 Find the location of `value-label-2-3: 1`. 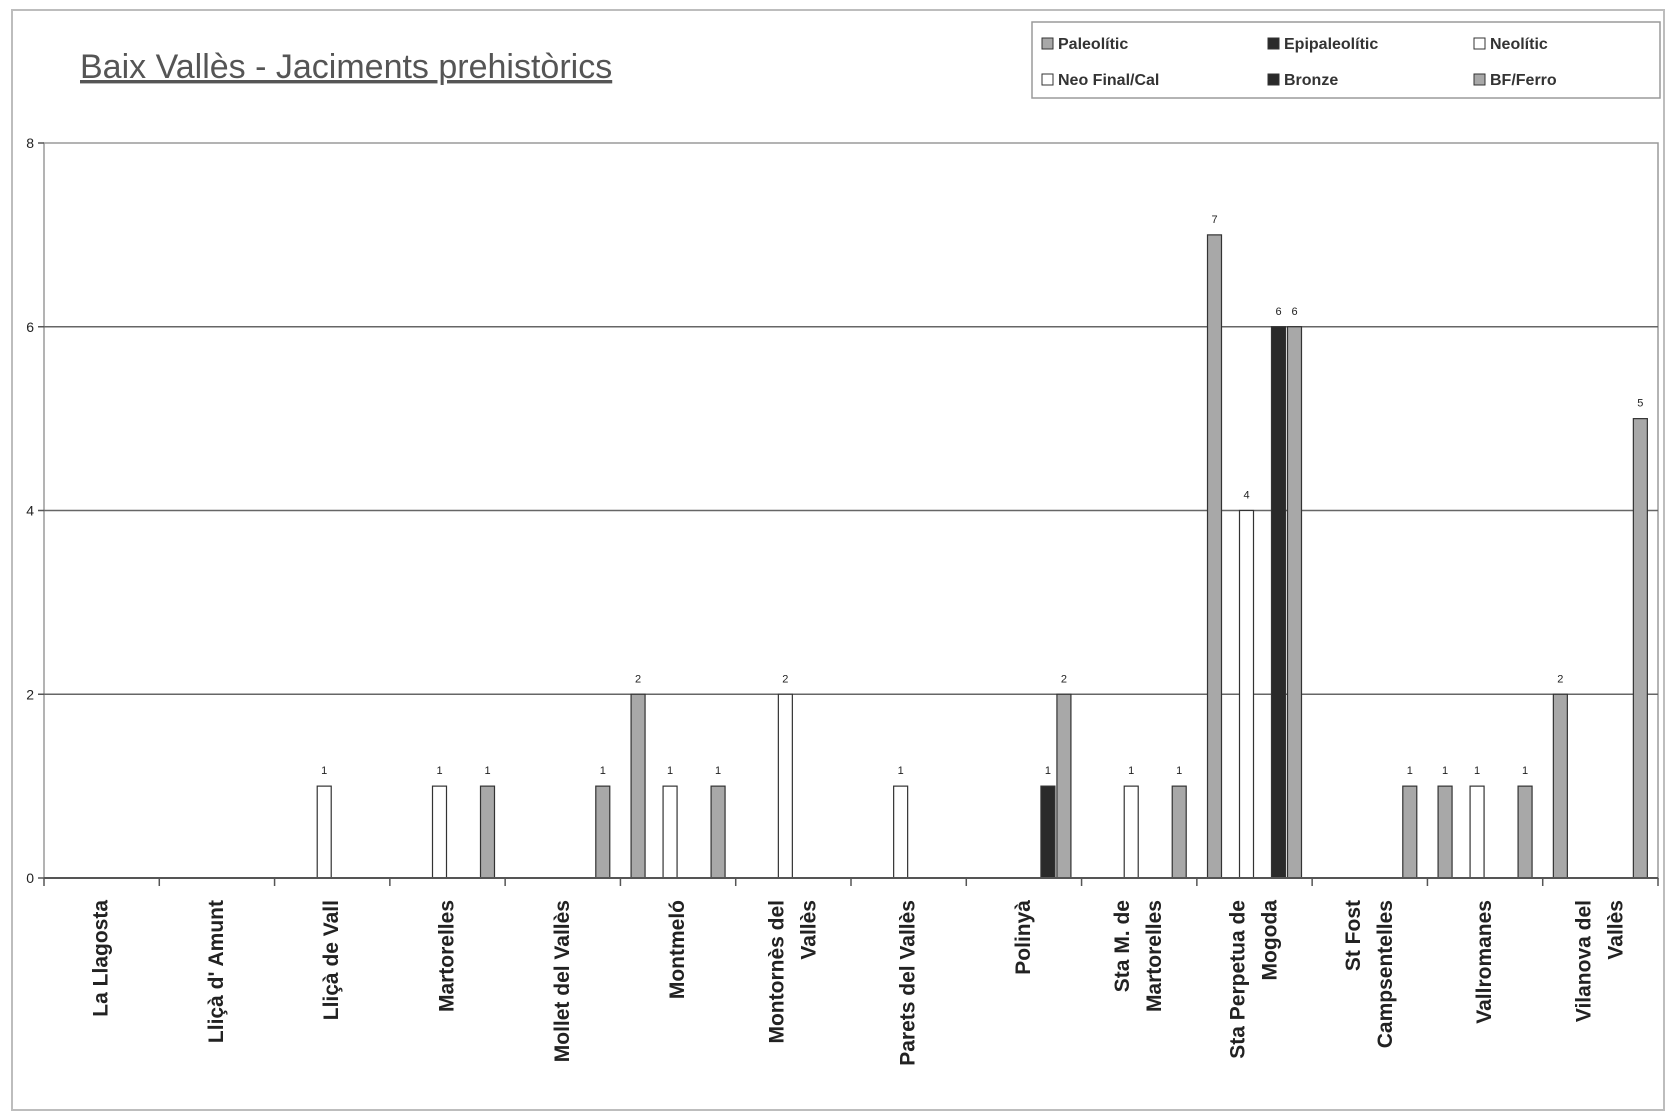

value-label-2-3: 1 is located at coordinates (439, 771).